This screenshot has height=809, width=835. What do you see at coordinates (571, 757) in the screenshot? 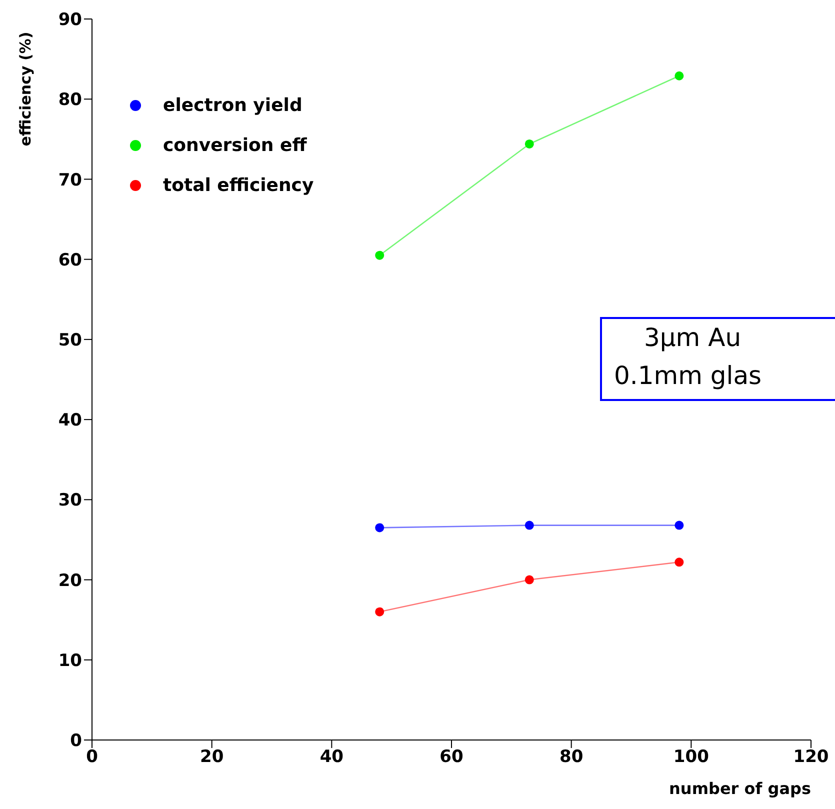
I see `x-tick-label: 80` at bounding box center [571, 757].